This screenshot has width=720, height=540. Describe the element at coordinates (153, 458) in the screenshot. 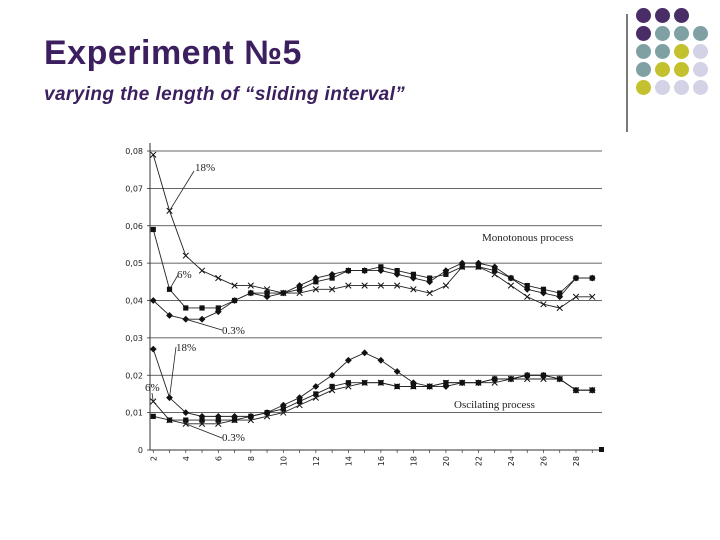

I see `x-tick-label: 2` at that location.